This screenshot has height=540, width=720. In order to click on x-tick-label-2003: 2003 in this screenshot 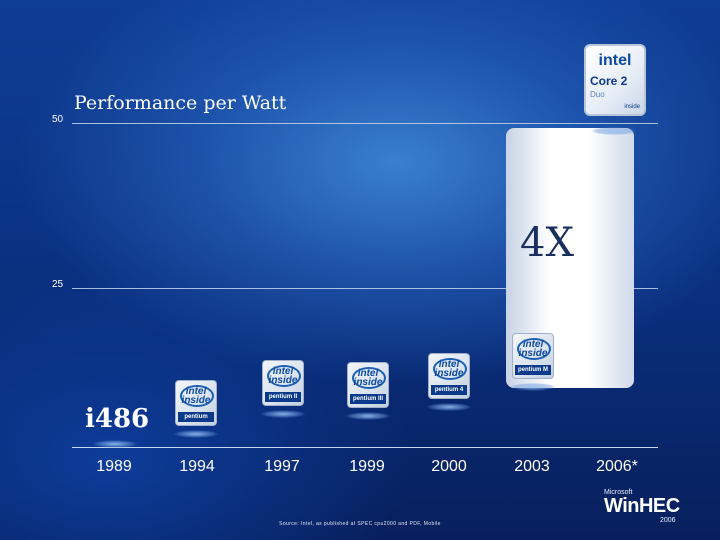, I will do `click(532, 466)`.